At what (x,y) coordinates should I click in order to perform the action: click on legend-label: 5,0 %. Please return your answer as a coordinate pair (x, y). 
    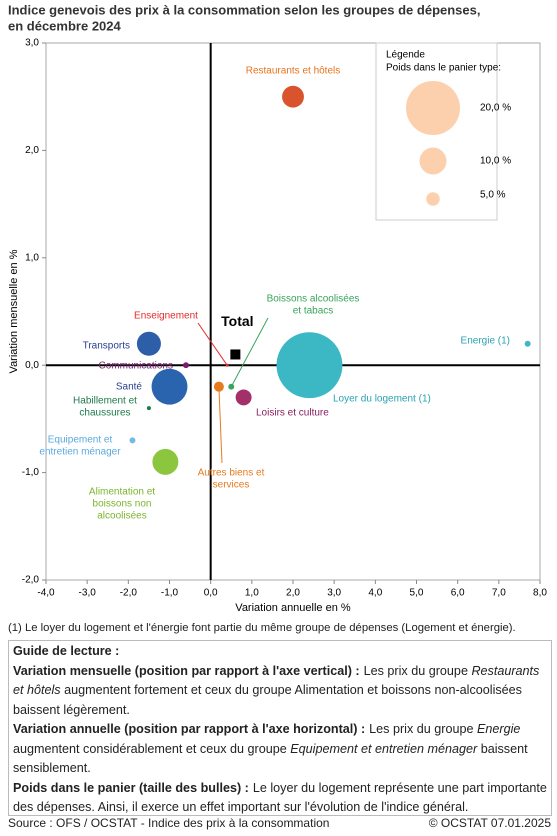
    Looking at the image, I should click on (493, 195).